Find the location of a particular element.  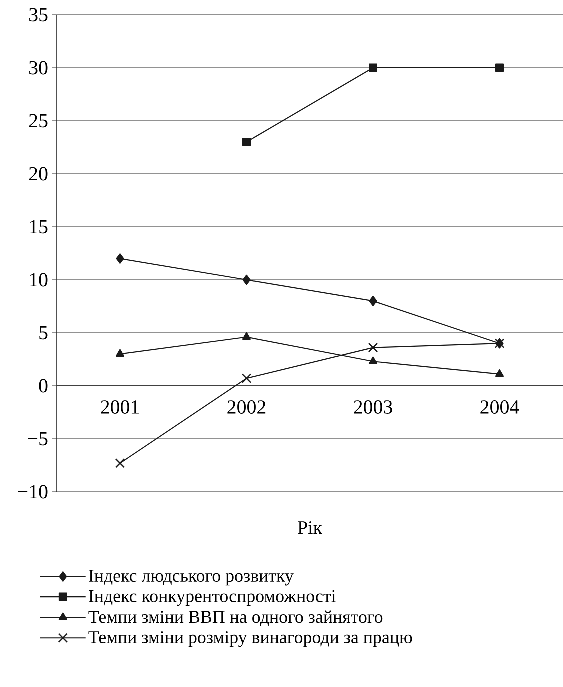

y-tick-label: 35 is located at coordinates (39, 15).